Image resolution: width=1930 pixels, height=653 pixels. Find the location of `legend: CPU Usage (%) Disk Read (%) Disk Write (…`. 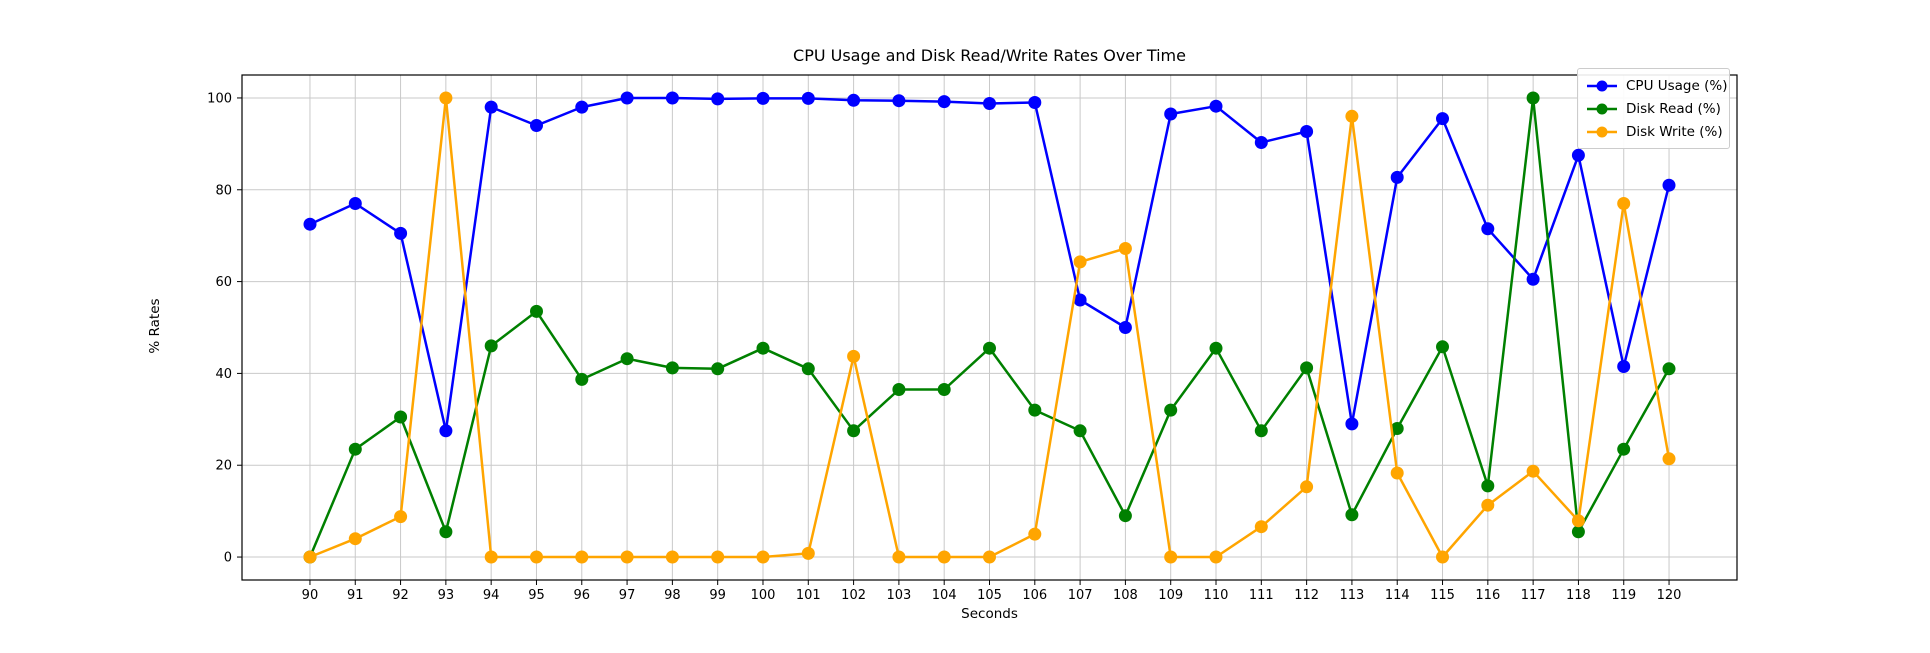

legend: CPU Usage (%) Disk Read (%) Disk Write (… is located at coordinates (1653, 108).